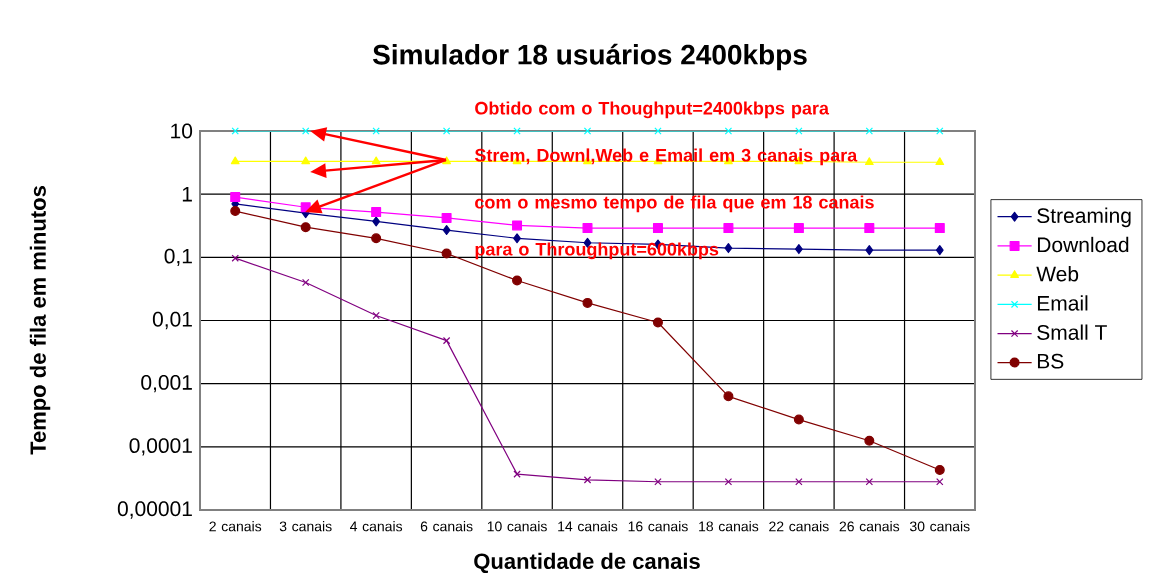 The image size is (1161, 587). What do you see at coordinates (588, 526) in the screenshot?
I see `x-tick-label: 14 canais` at bounding box center [588, 526].